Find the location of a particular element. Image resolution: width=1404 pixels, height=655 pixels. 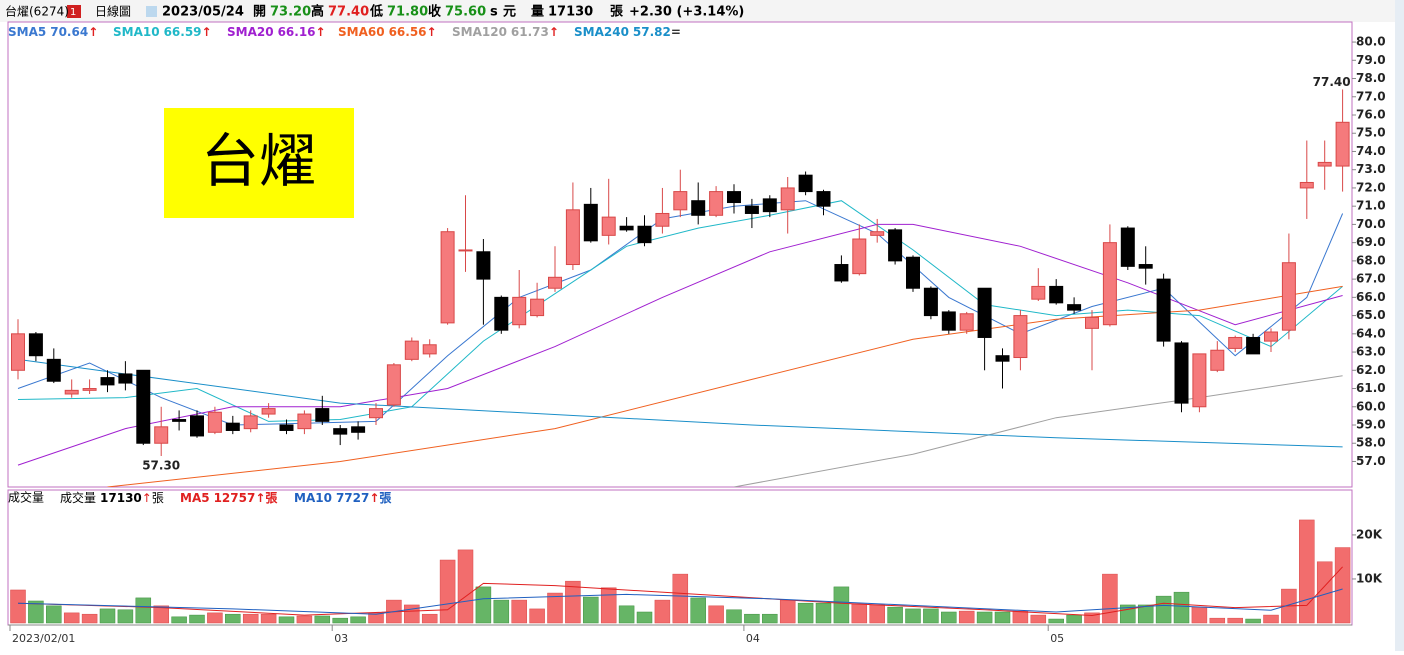

change: +2.30 (+3.14%) is located at coordinates (686, 12).